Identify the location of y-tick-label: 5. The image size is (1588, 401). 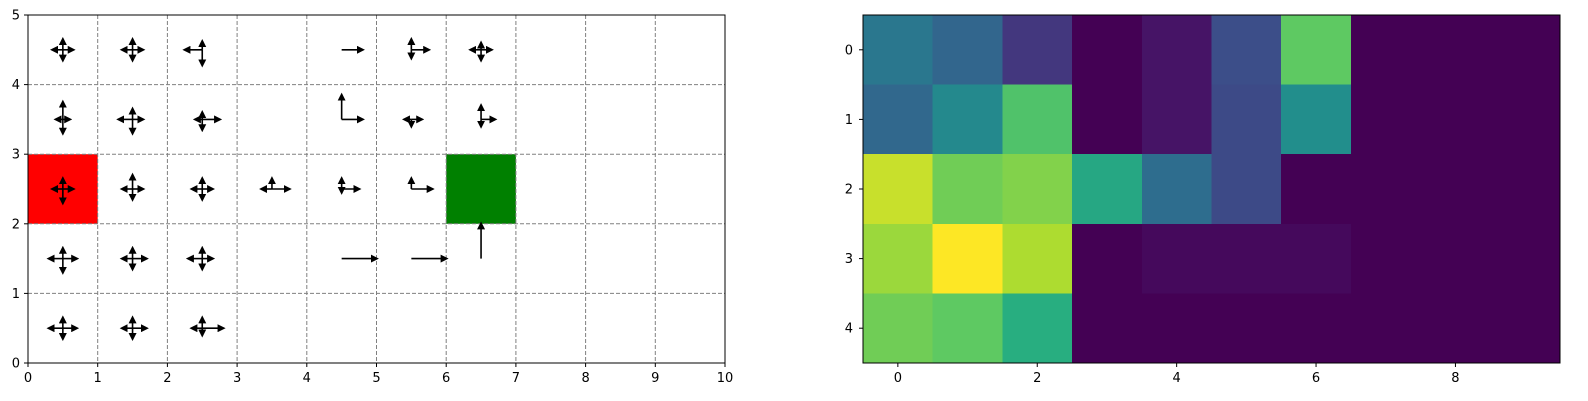
(16, 16).